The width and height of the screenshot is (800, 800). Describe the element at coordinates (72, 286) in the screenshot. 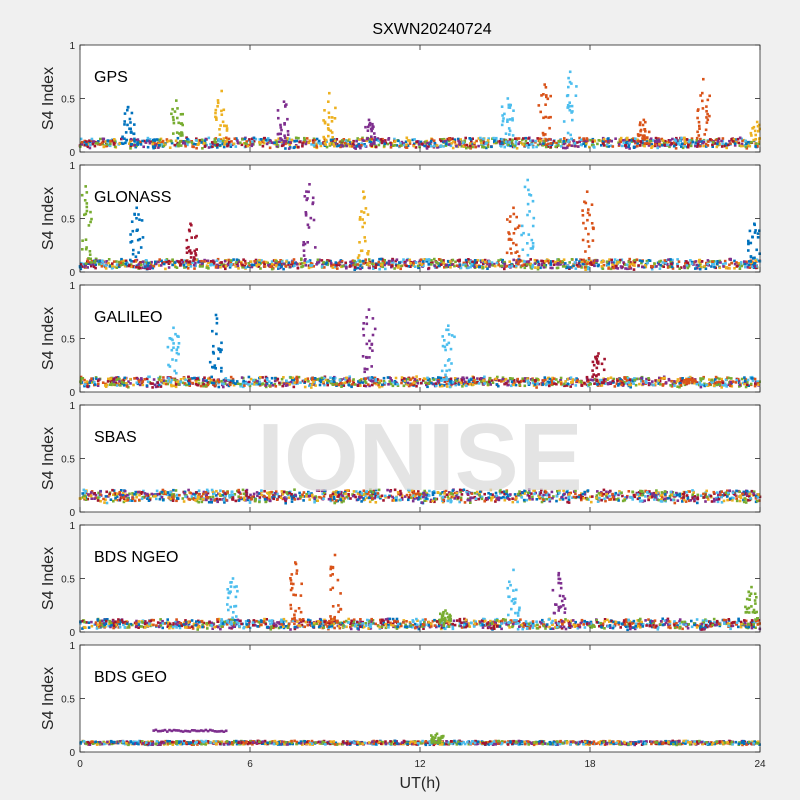

I see `y-tick-label: 1` at that location.